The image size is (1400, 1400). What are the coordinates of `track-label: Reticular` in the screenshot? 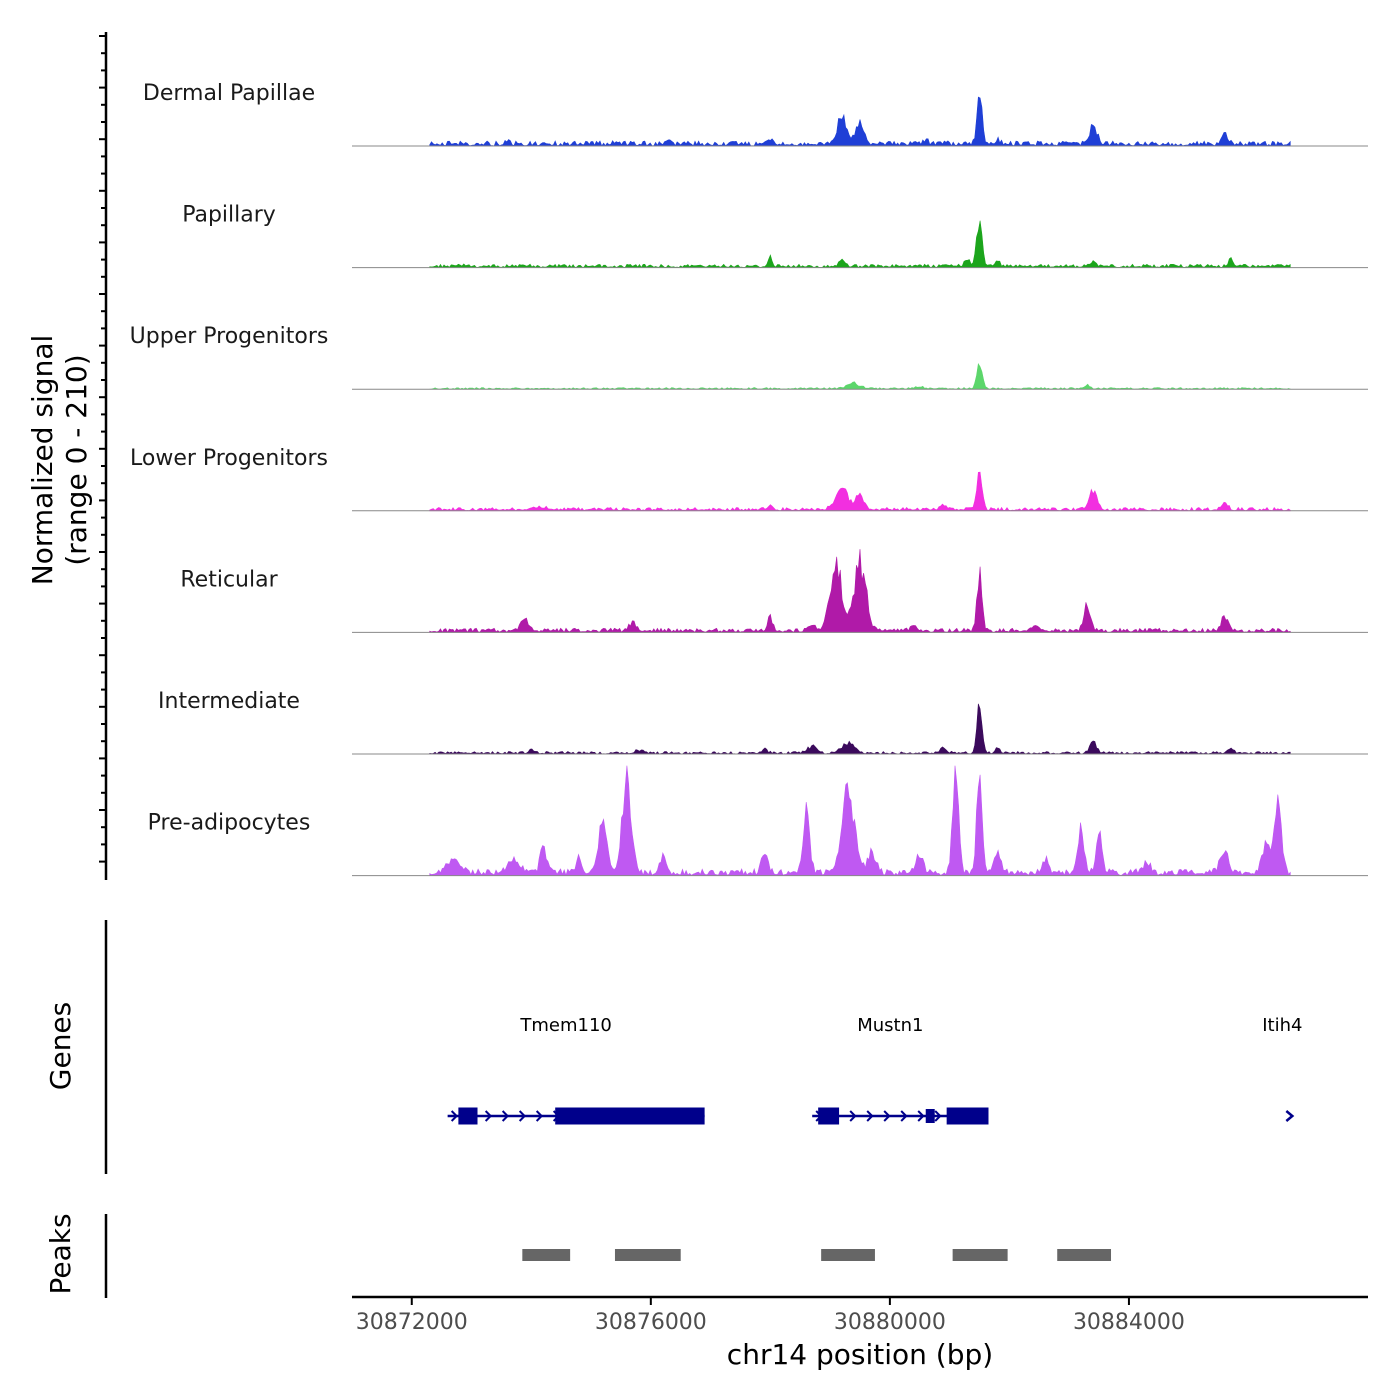 It's located at (229, 579).